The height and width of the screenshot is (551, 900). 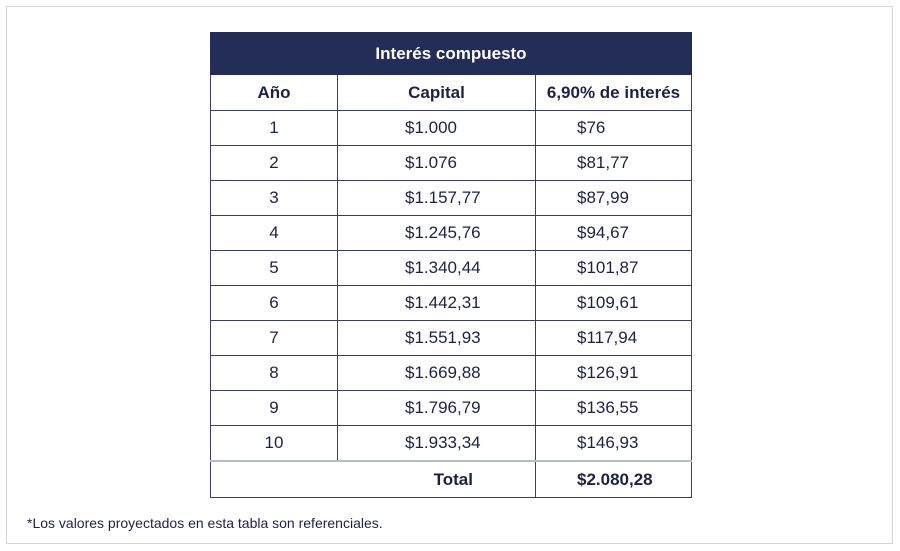 I want to click on capital-cell: $1.340,44, so click(x=436, y=268).